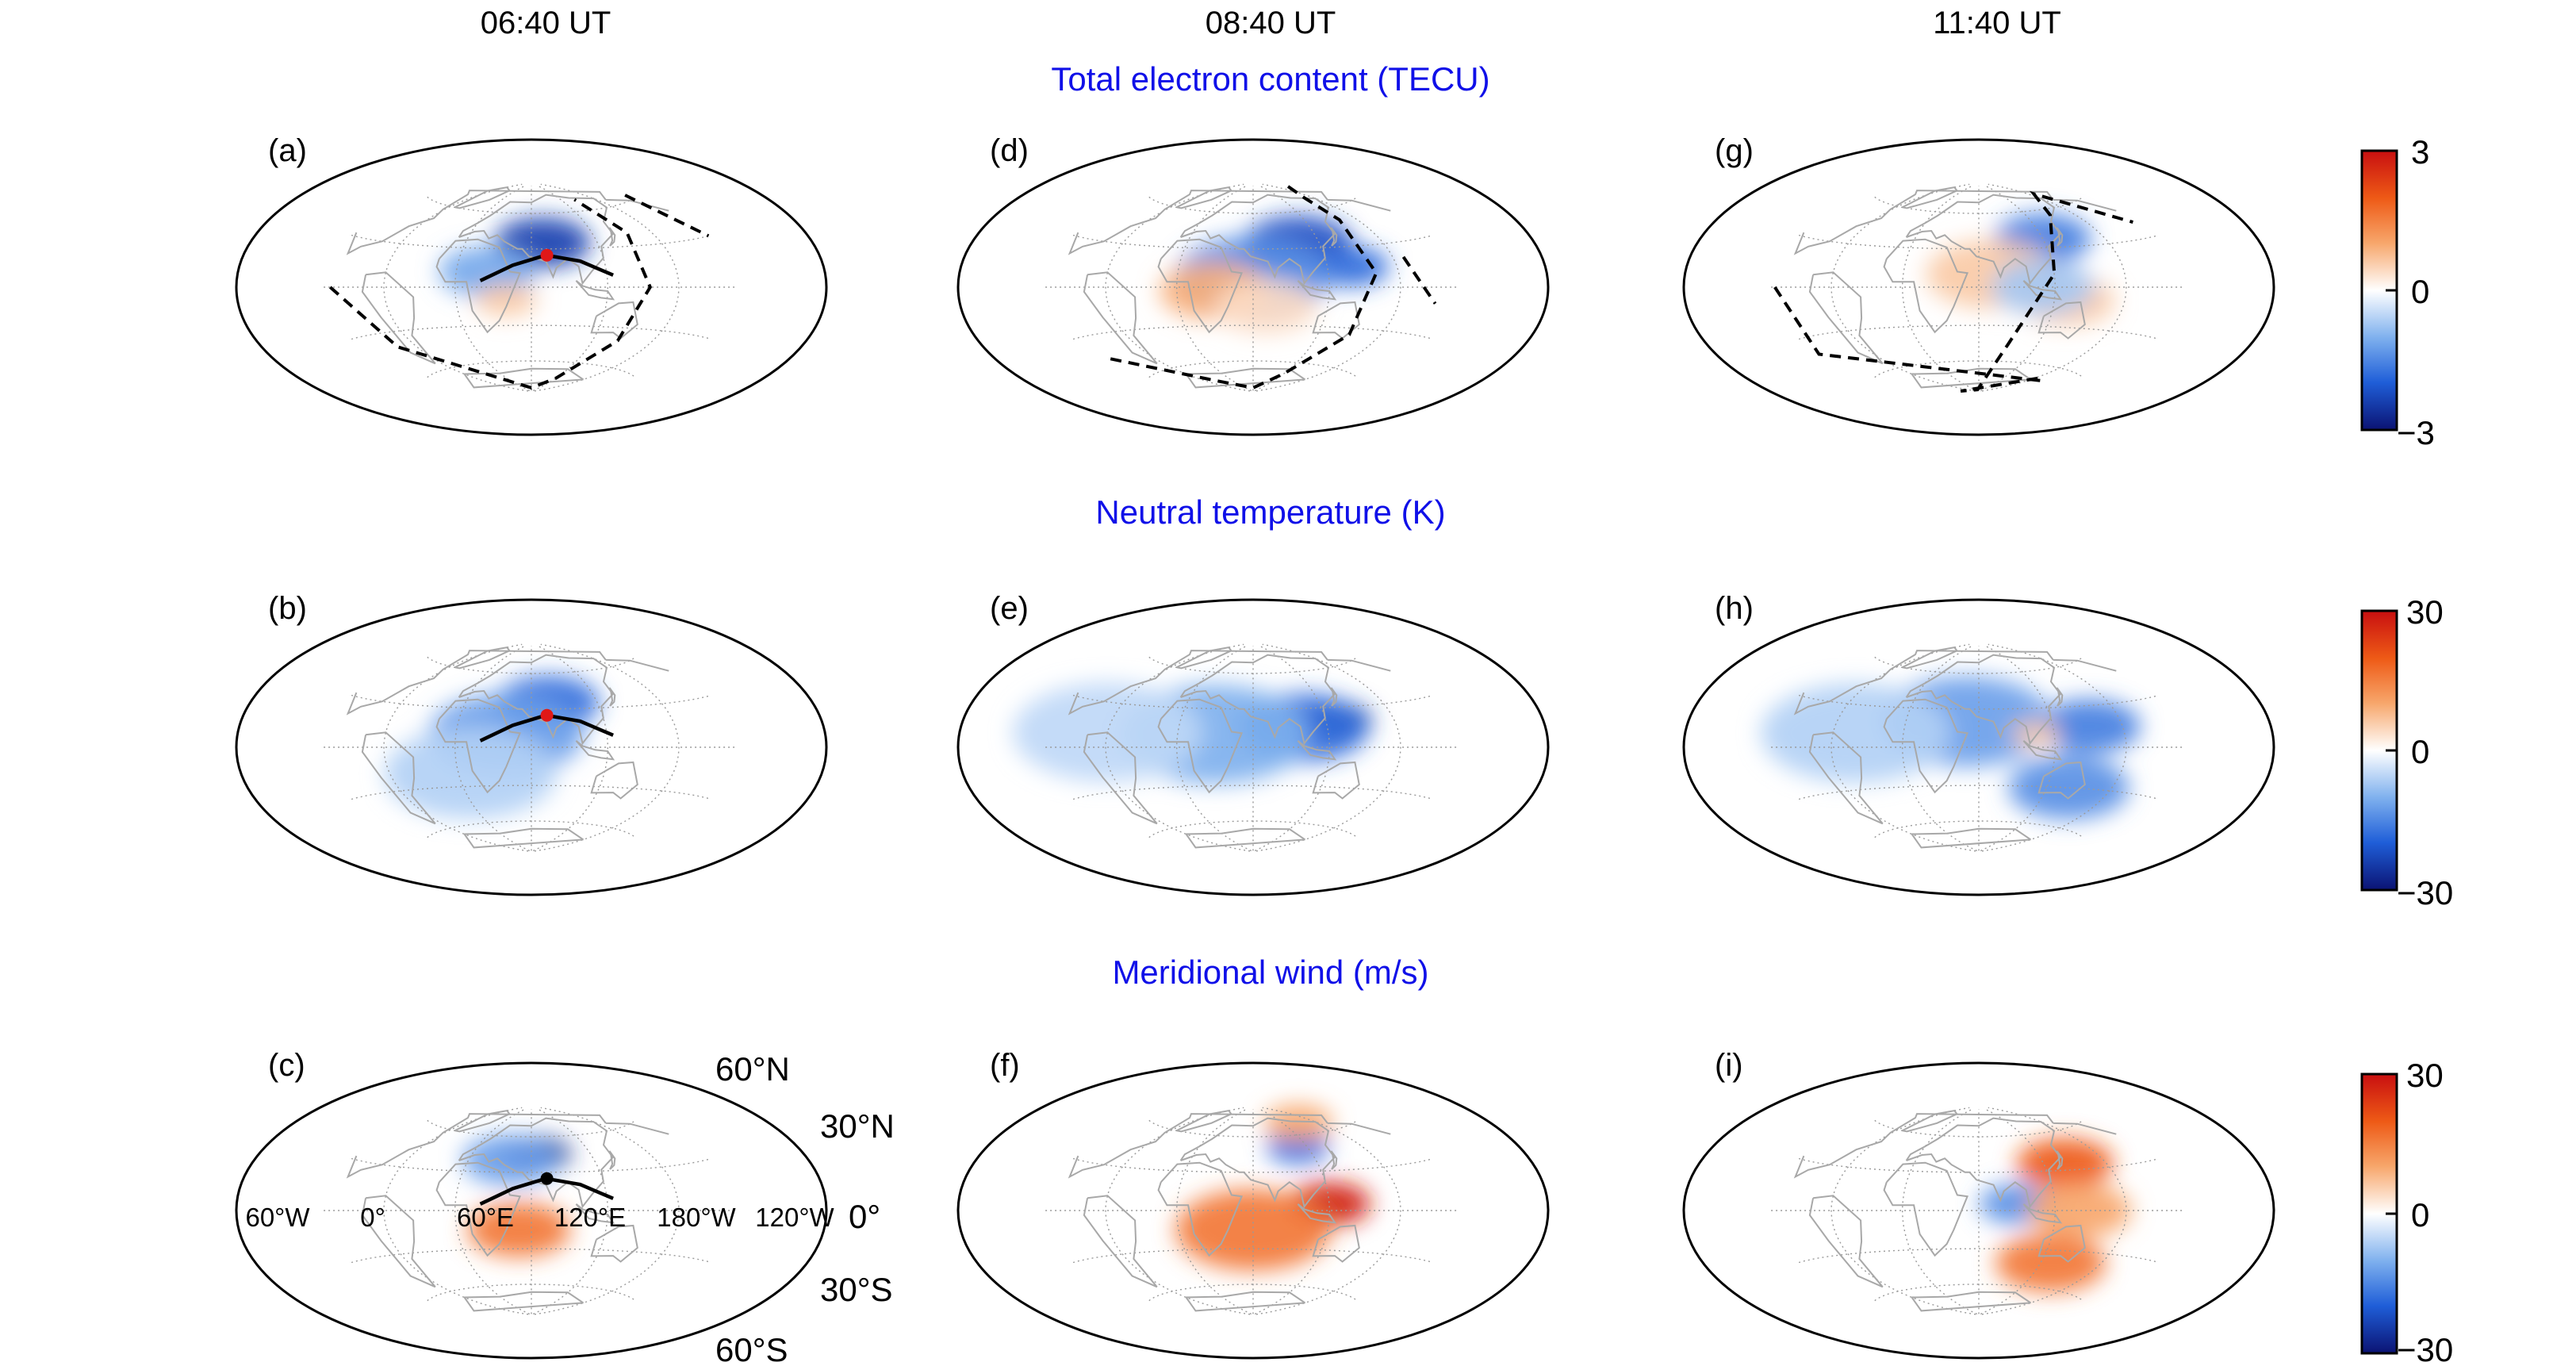 The height and width of the screenshot is (1366, 2576). Describe the element at coordinates (857, 1289) in the screenshot. I see `lat-label-30s: 30°S` at that location.